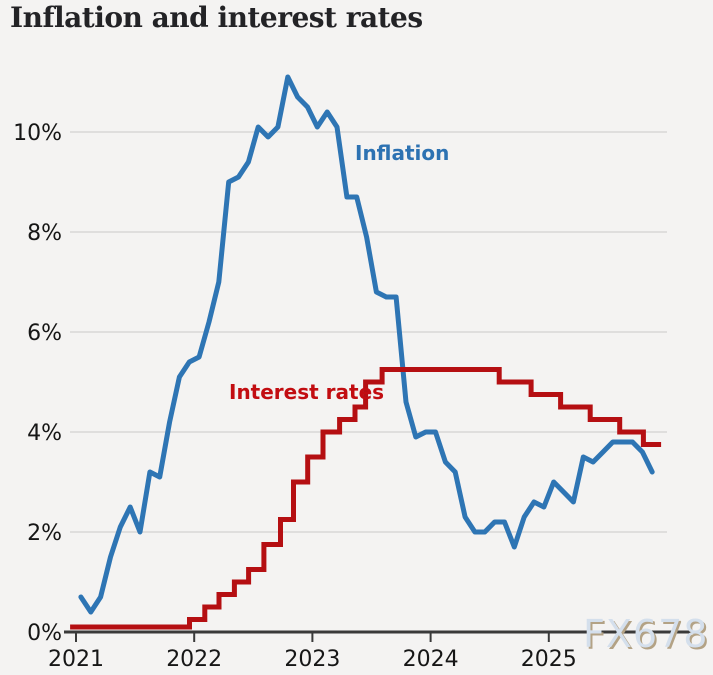 The height and width of the screenshot is (675, 713). I want to click on y-tick-label: 8%, so click(44, 233).